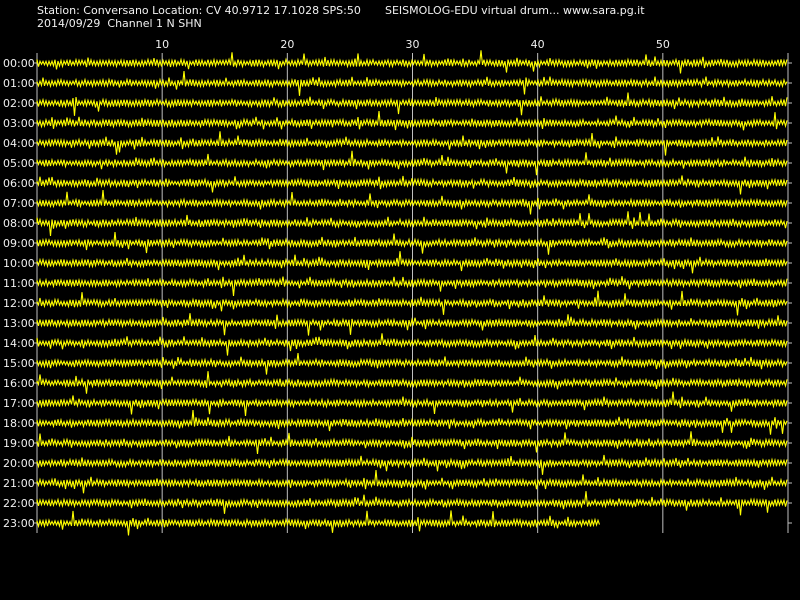 Image resolution: width=800 pixels, height=600 pixels. What do you see at coordinates (19, 443) in the screenshot?
I see `row-label: 19:00` at bounding box center [19, 443].